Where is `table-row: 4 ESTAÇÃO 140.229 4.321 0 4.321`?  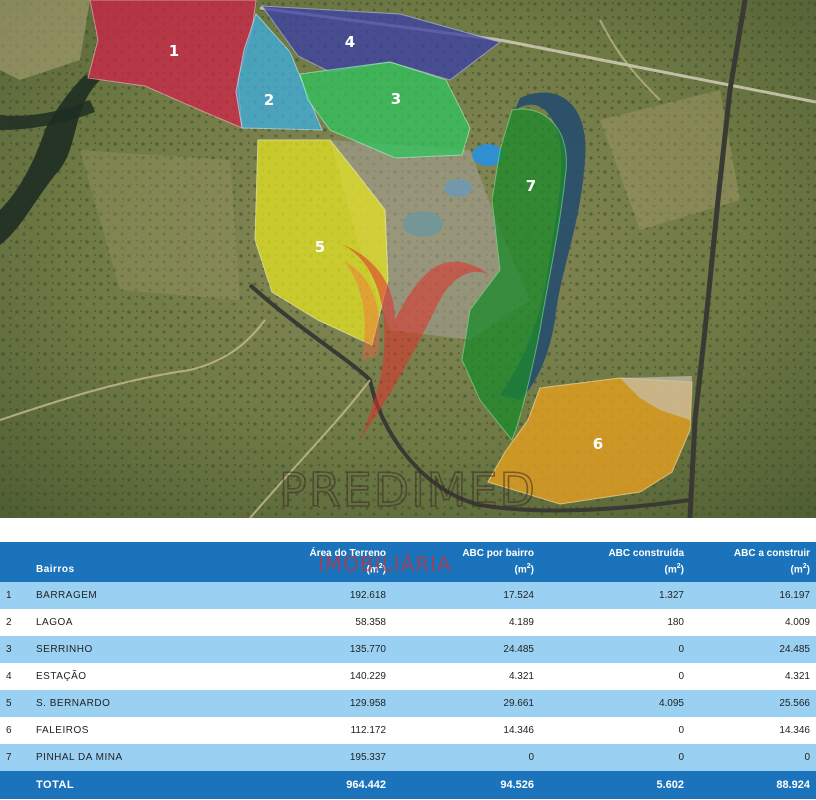
table-row: 4 ESTAÇÃO 140.229 4.321 0 4.321 is located at coordinates (408, 676).